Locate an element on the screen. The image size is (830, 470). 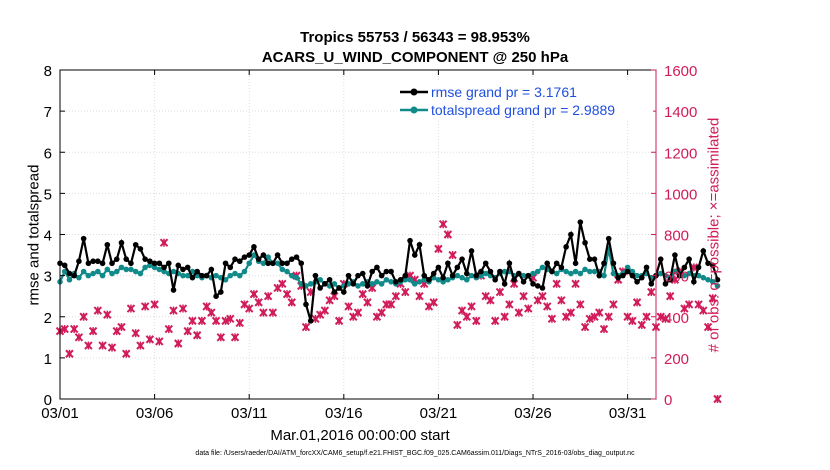
x-tick-label: 03/01 is located at coordinates (60, 413).